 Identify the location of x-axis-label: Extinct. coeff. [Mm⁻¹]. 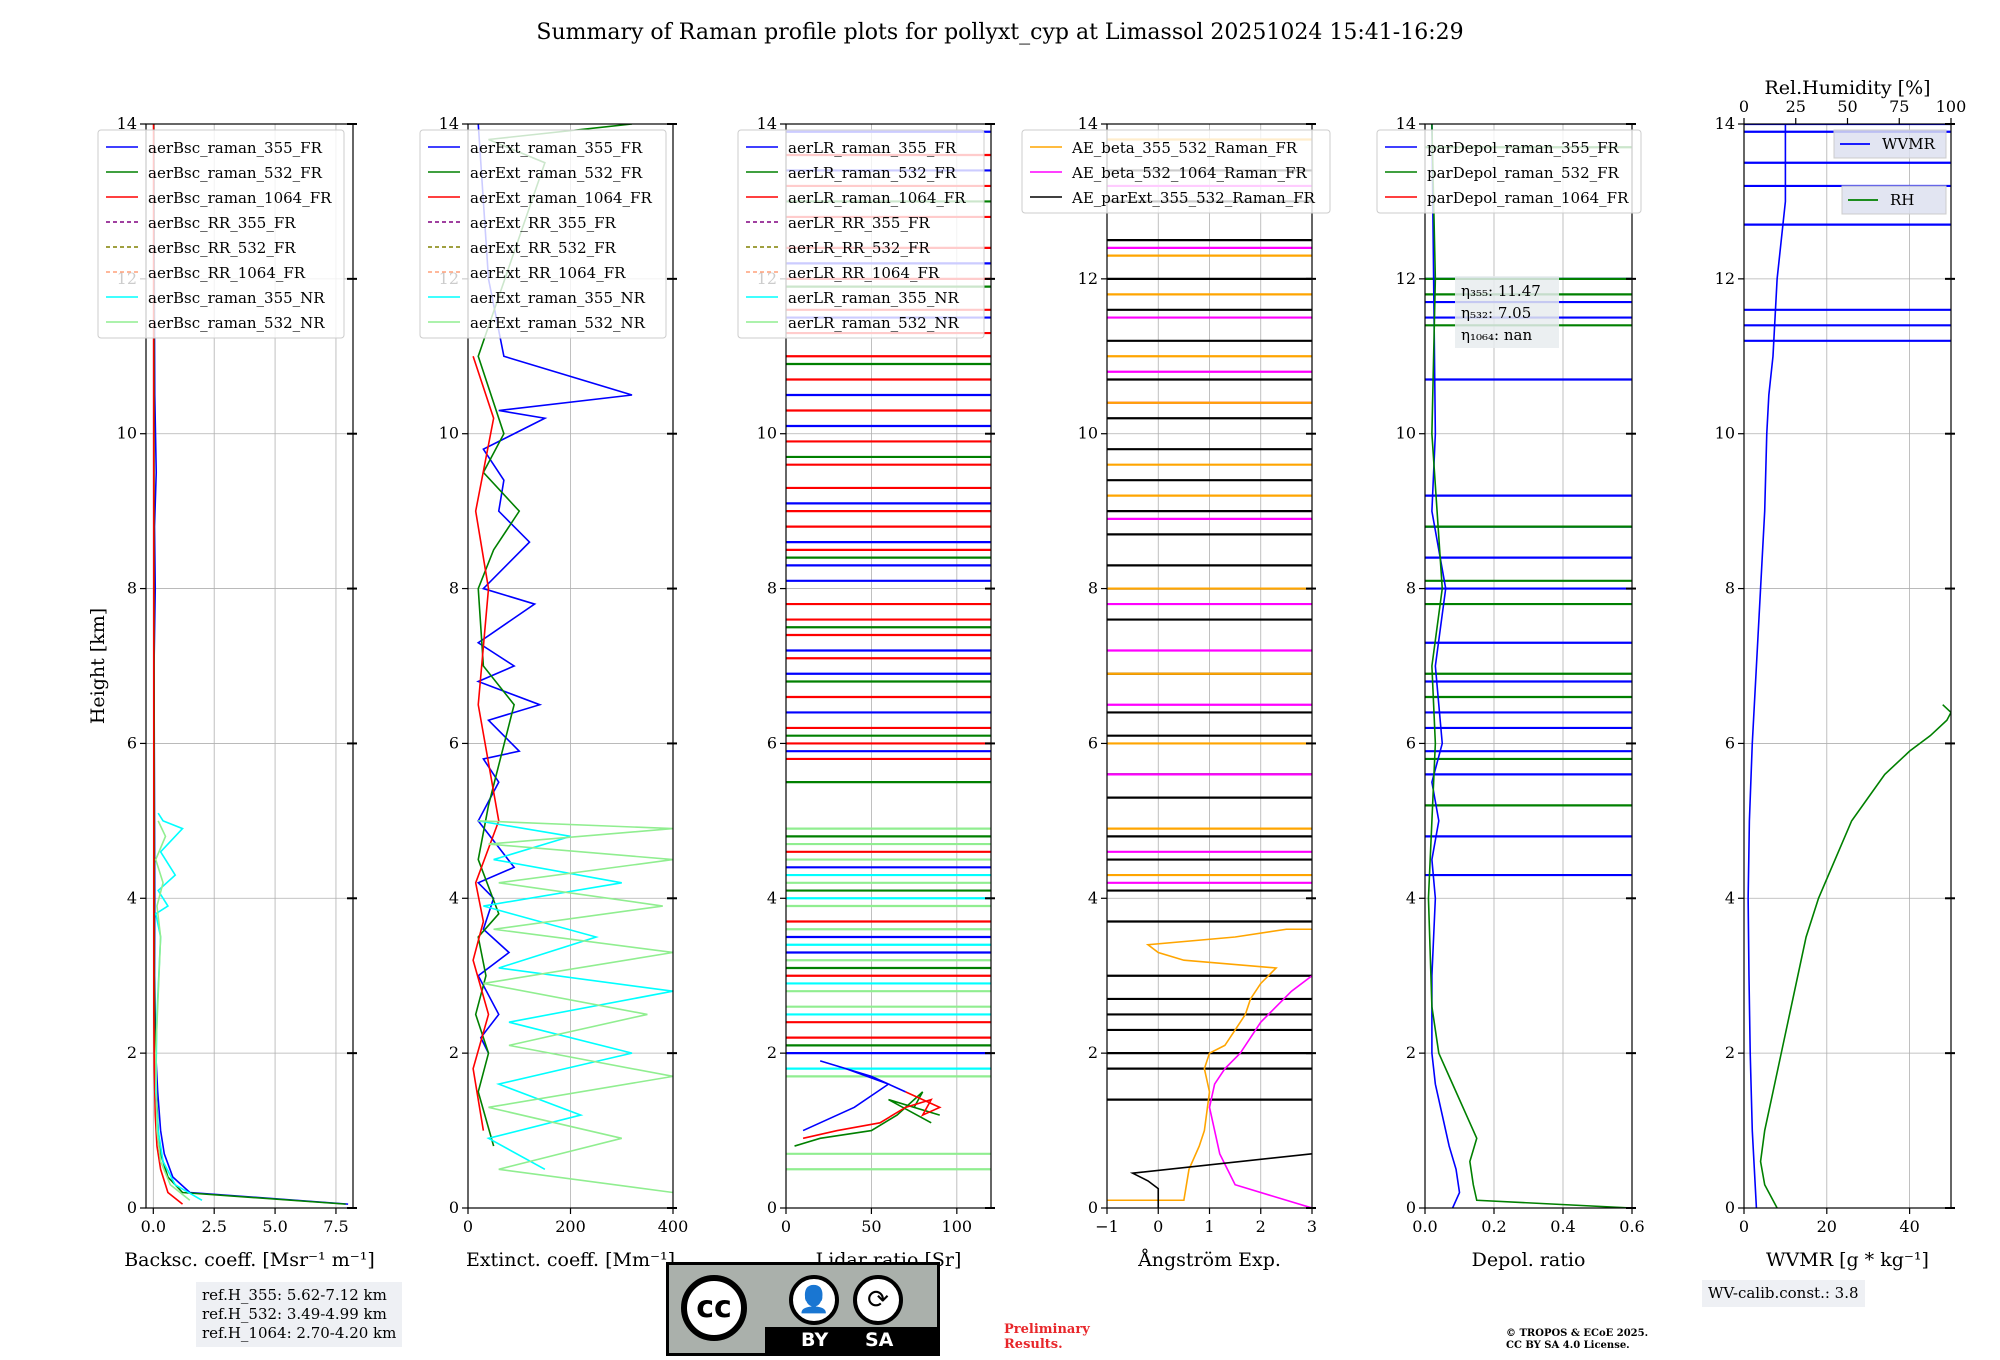
(570, 1260).